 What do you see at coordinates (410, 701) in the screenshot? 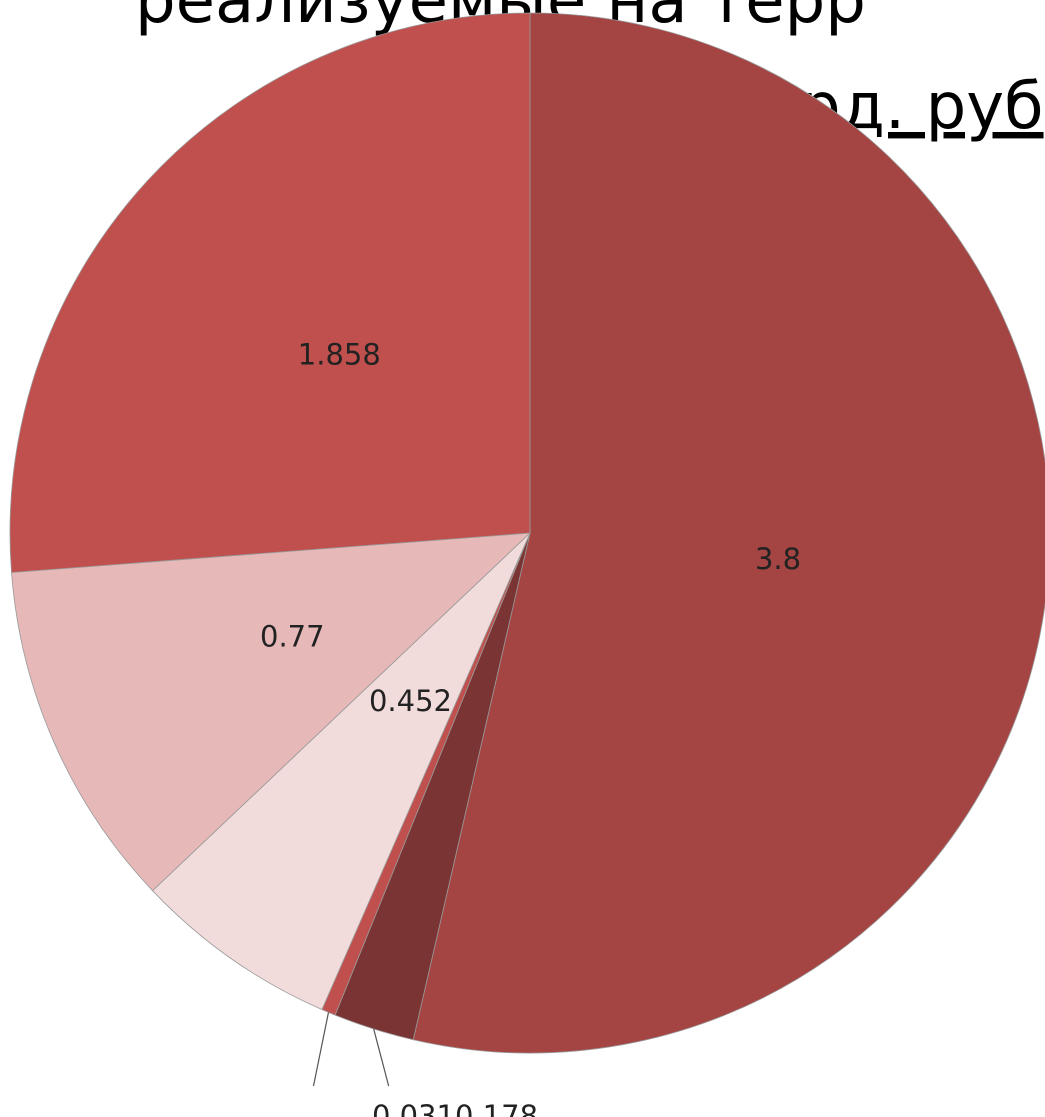
I see `data-label: 0.452` at bounding box center [410, 701].